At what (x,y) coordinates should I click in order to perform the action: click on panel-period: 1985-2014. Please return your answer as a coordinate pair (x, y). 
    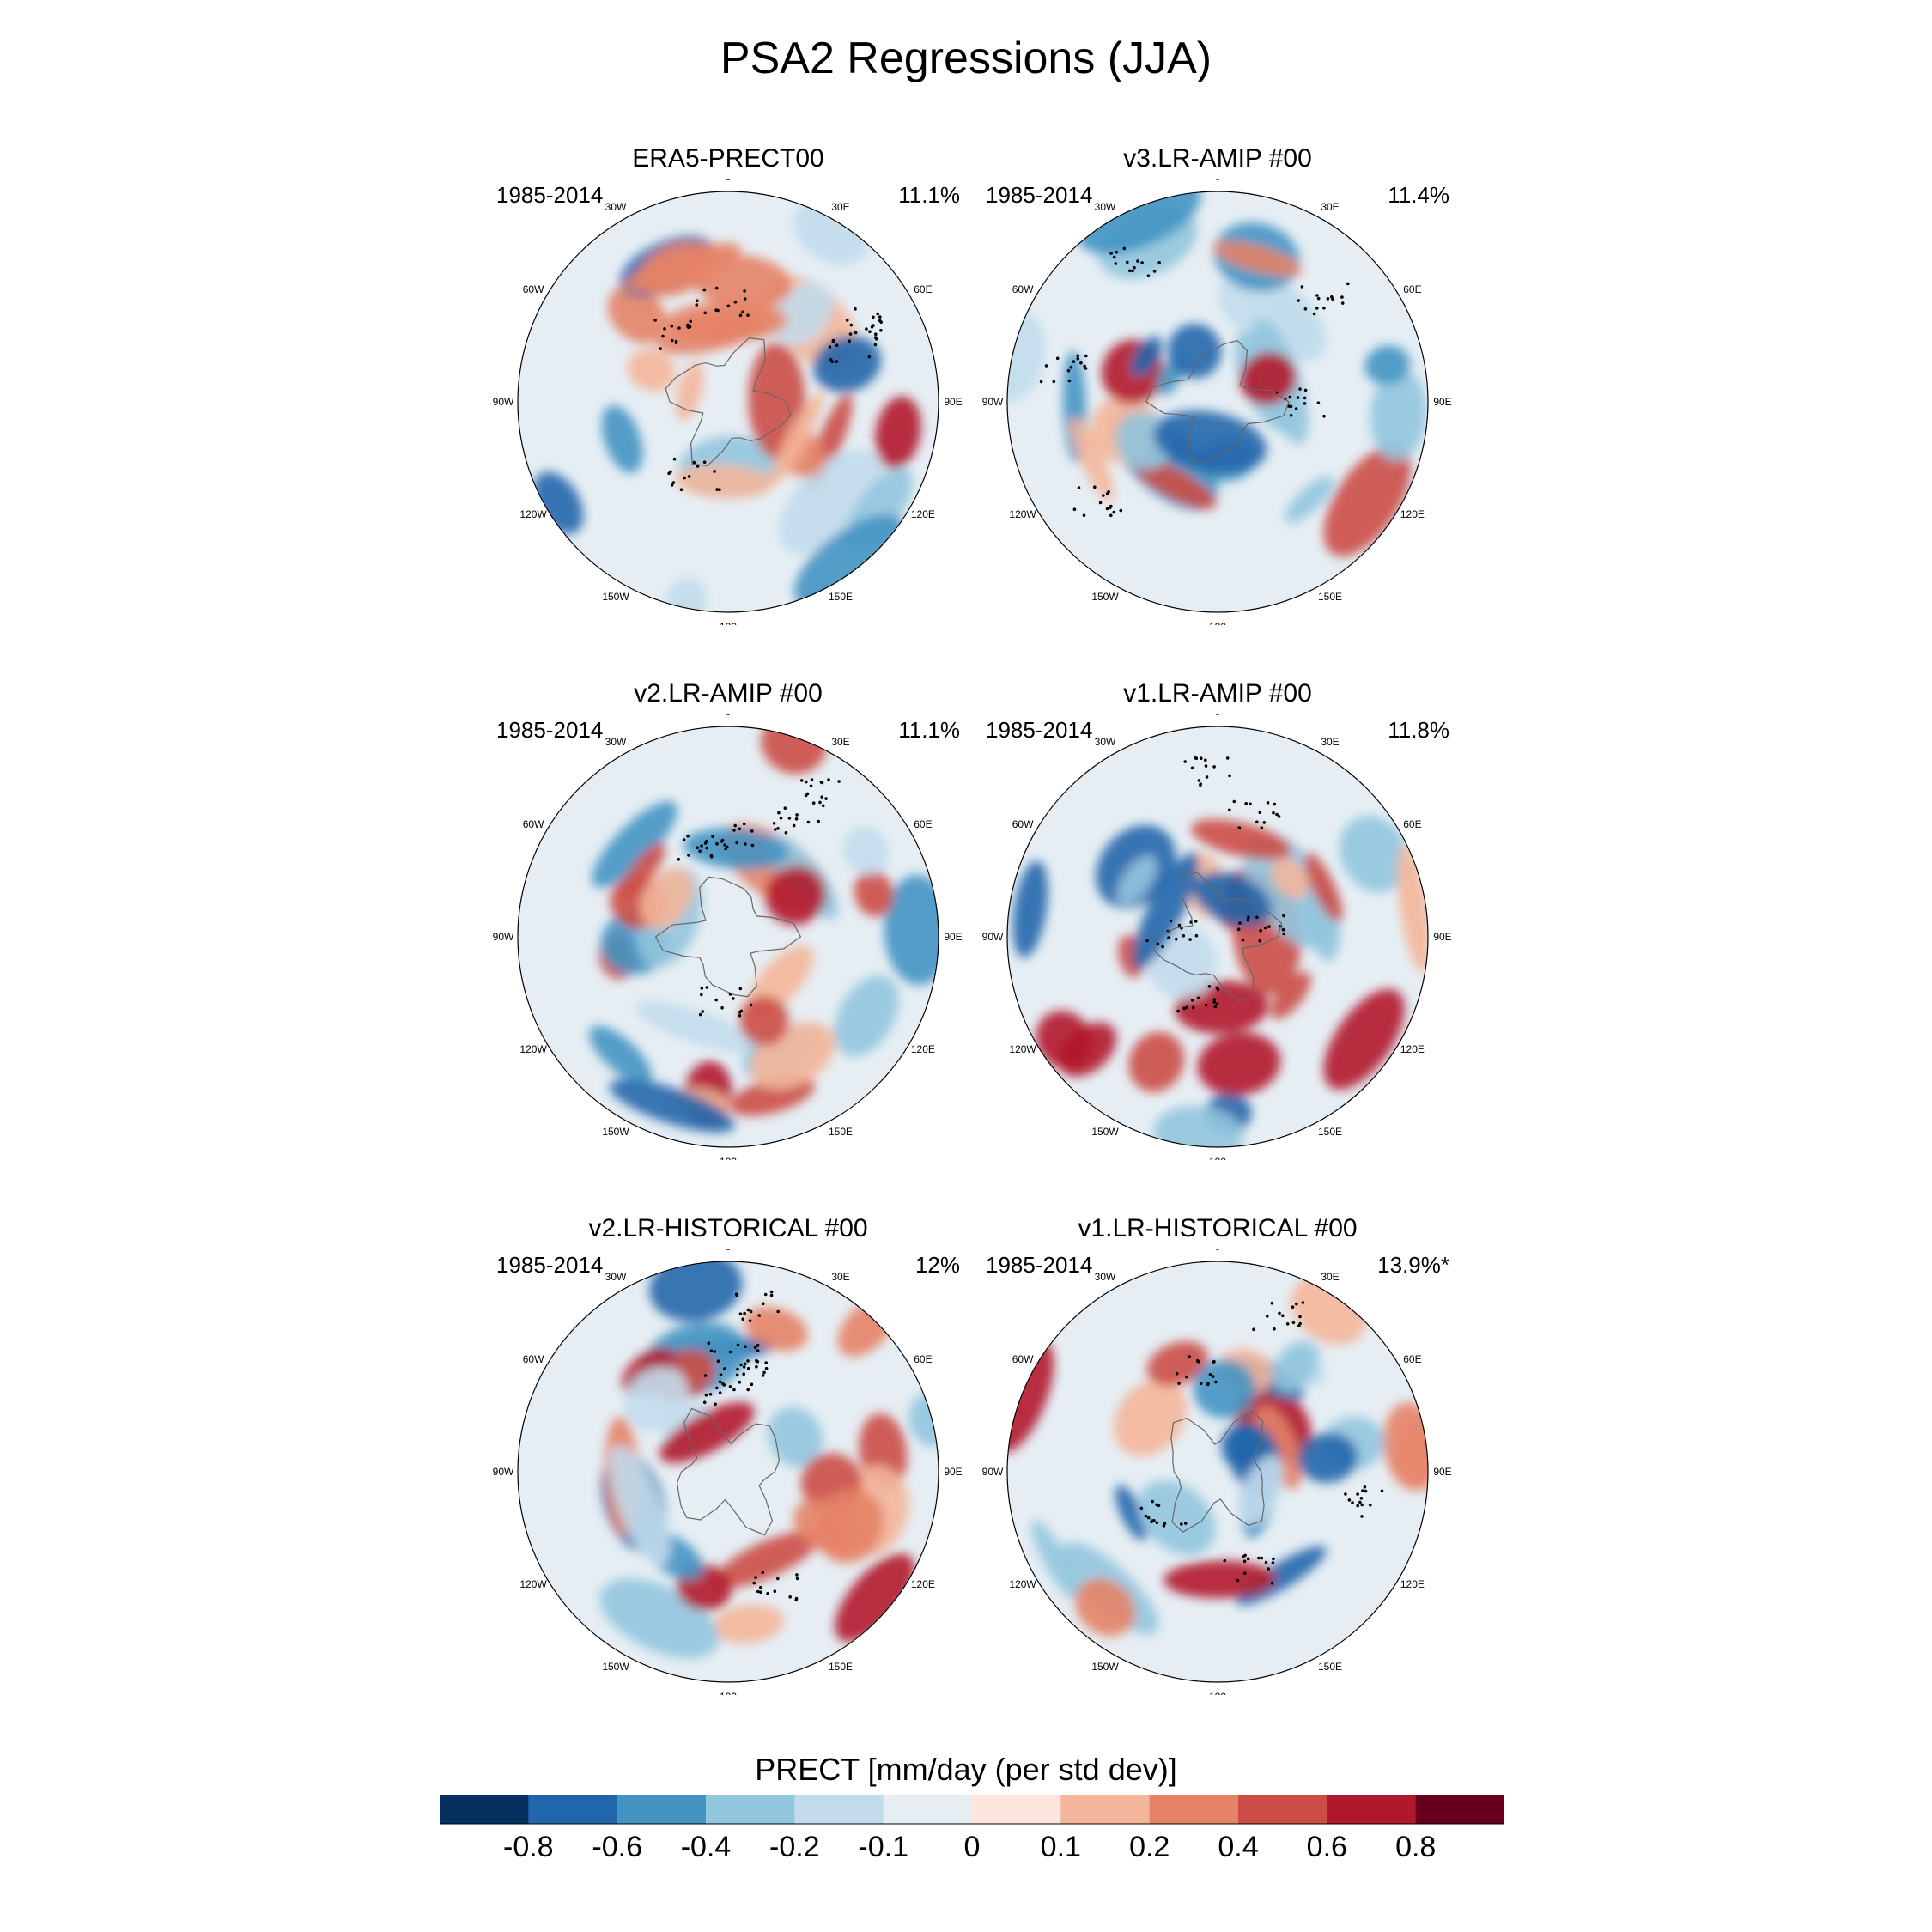
    Looking at the image, I should click on (550, 195).